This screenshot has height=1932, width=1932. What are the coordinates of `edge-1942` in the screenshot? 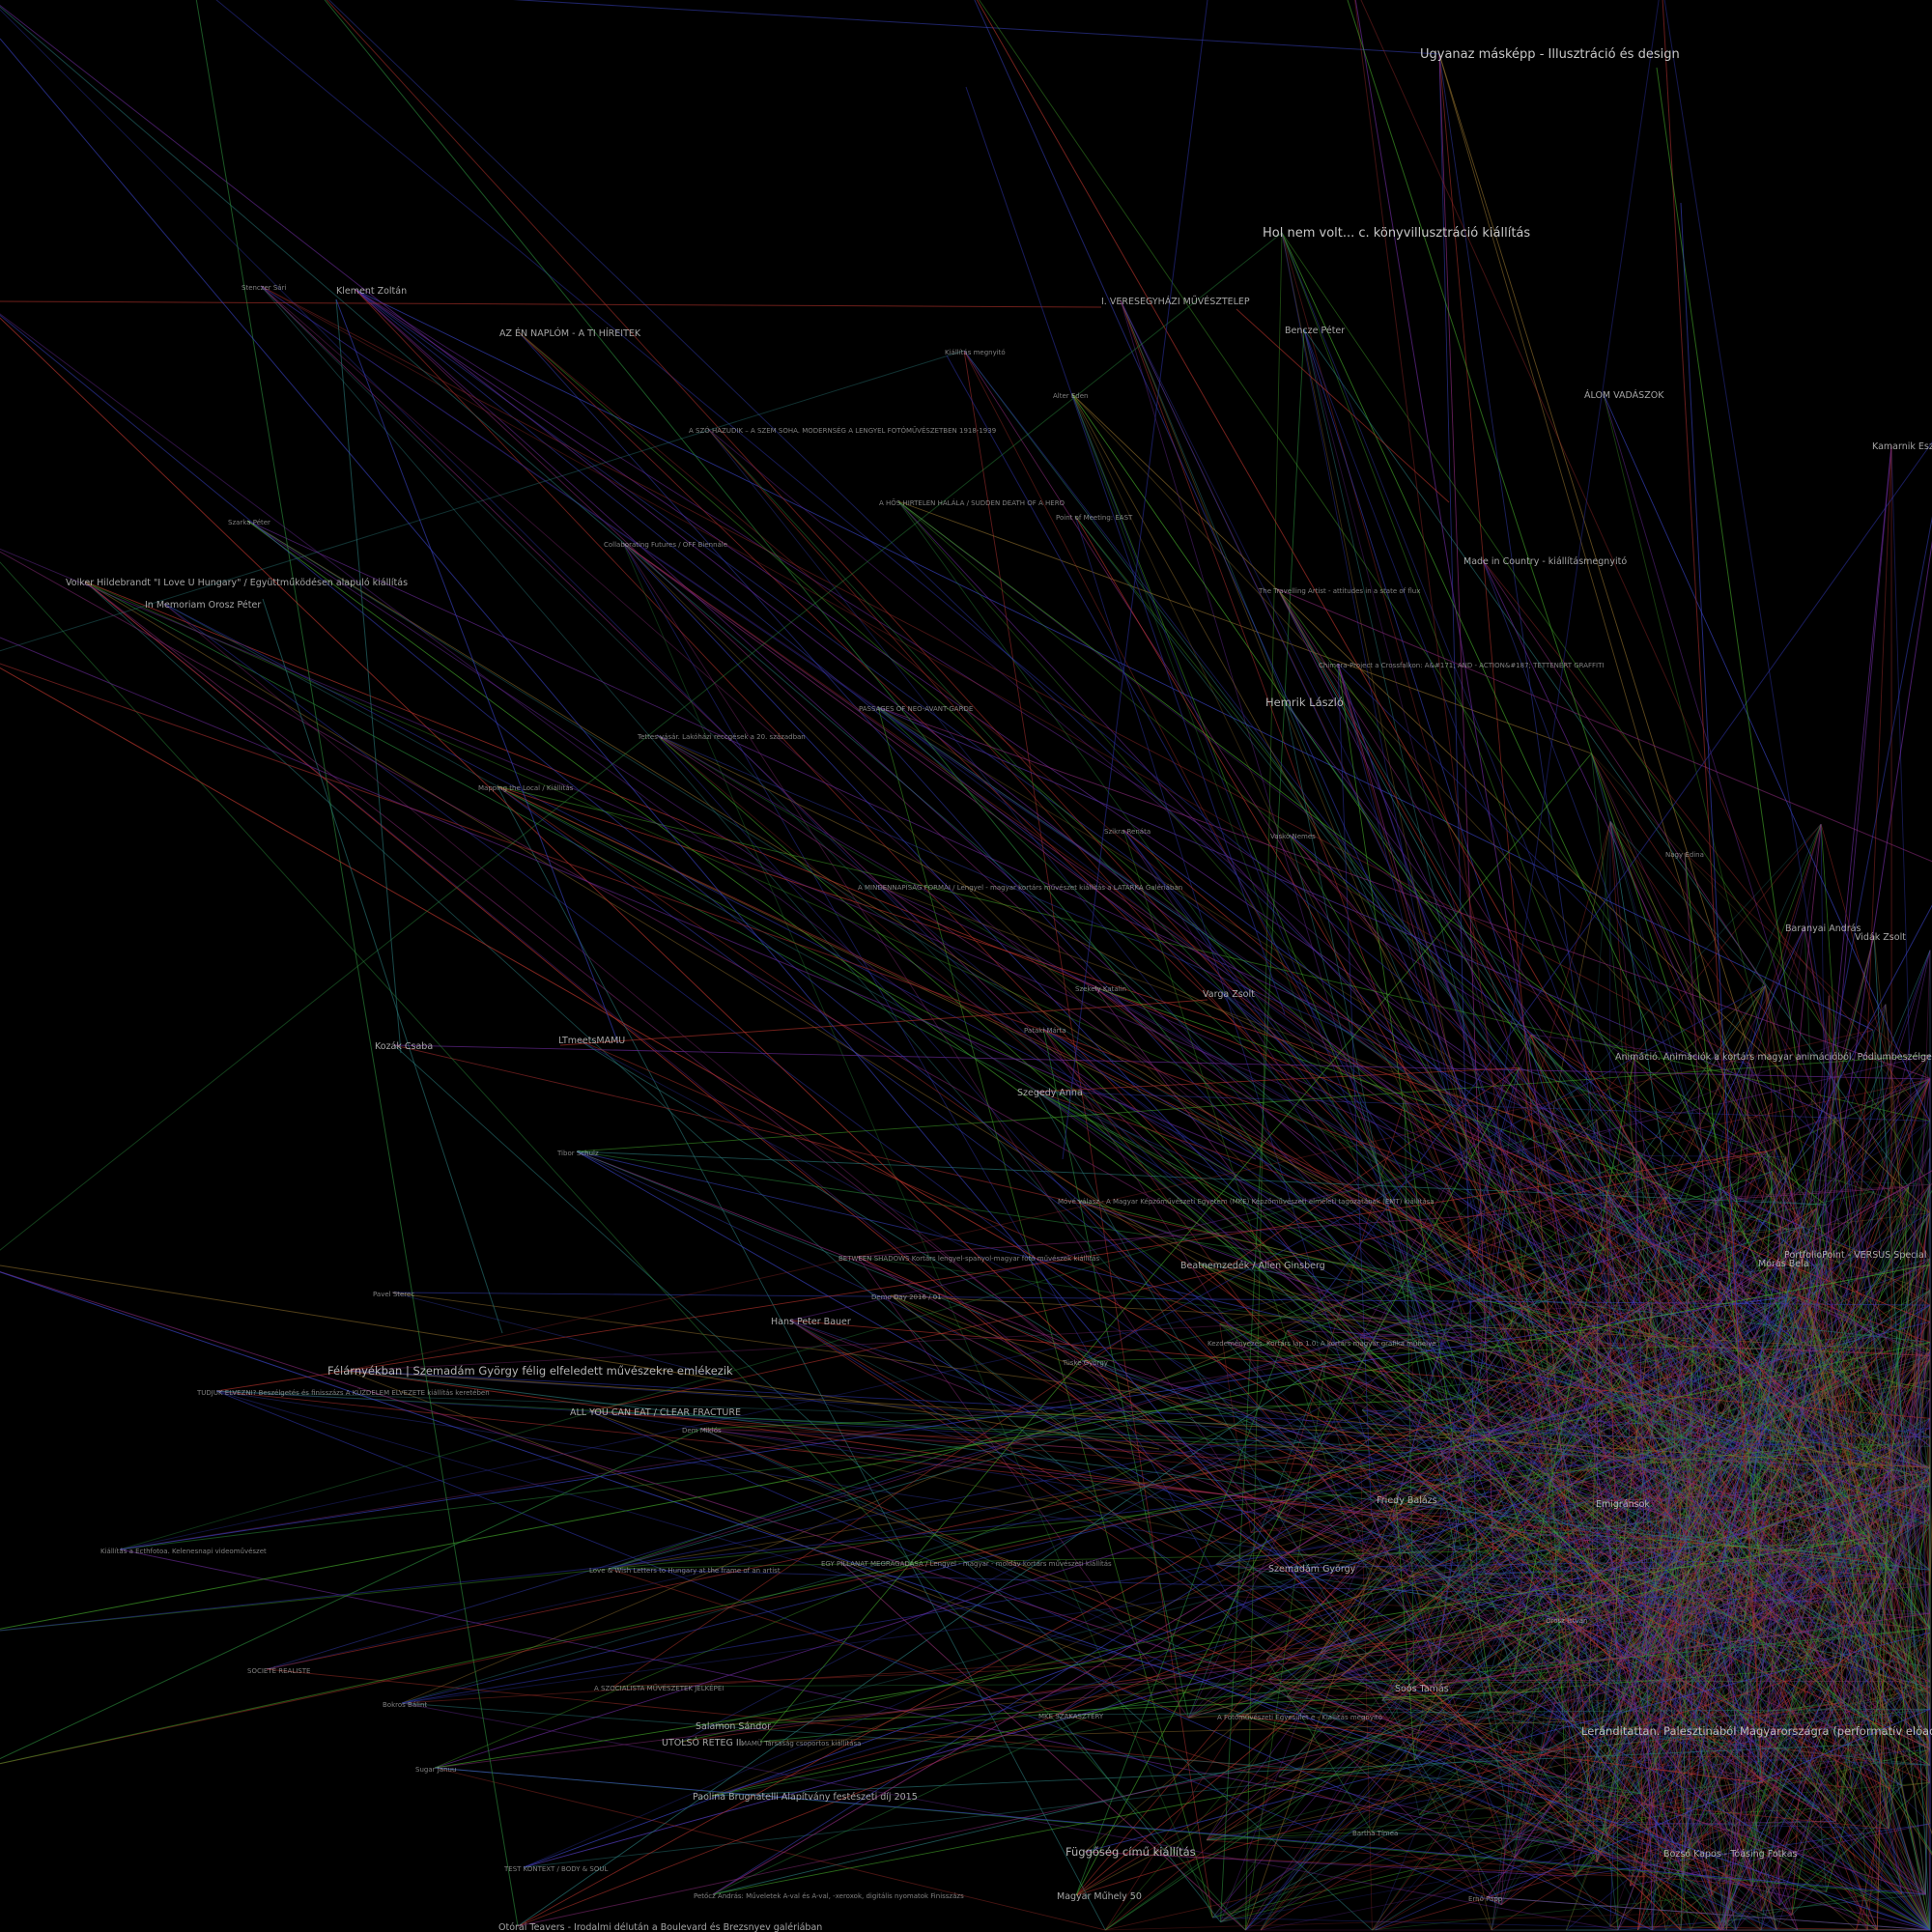 It's located at (976, 27).